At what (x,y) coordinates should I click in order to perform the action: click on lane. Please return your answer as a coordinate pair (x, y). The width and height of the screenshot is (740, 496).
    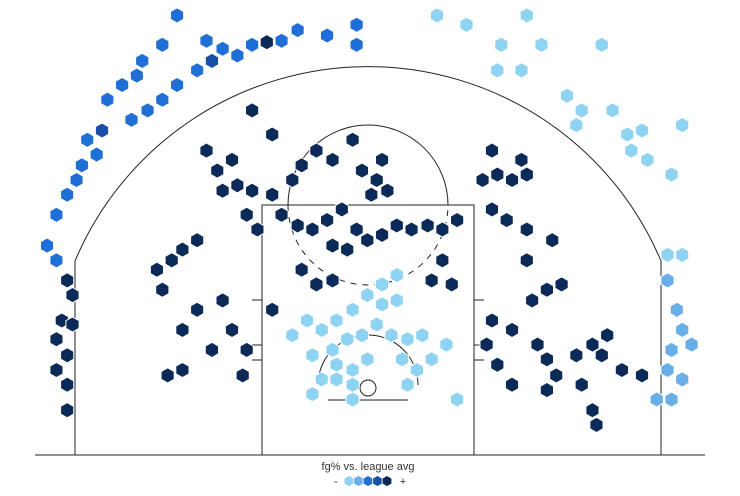
    Looking at the image, I should click on (368, 330).